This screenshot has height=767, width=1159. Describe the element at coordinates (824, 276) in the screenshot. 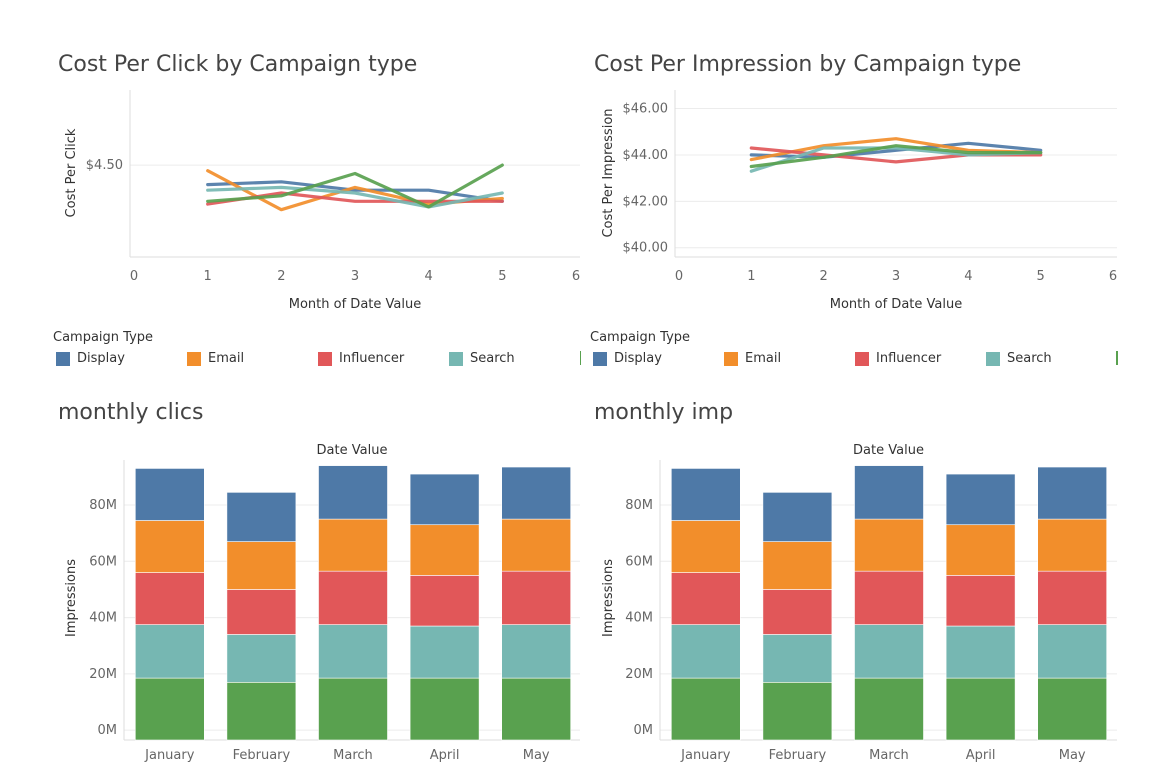

I see `x-tick-label: 2` at that location.